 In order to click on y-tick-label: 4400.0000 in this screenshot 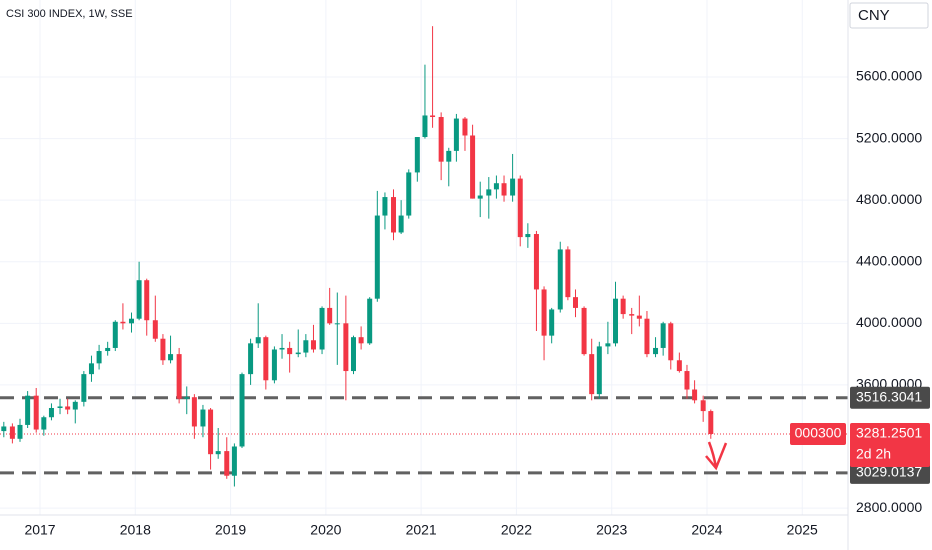, I will do `click(889, 260)`.